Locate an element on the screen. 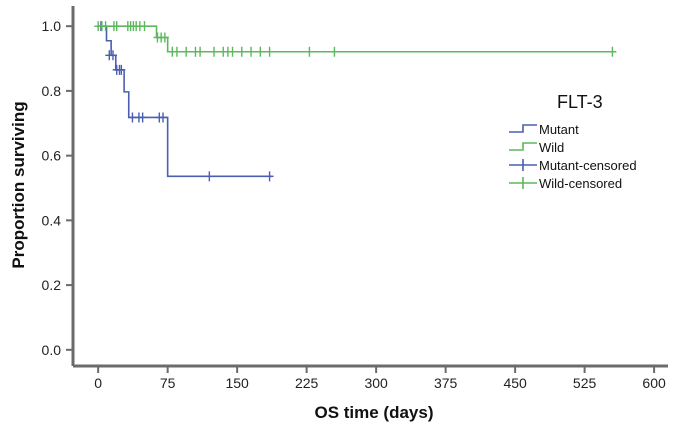  y-axis-title: Proportion surviving is located at coordinates (18, 184).